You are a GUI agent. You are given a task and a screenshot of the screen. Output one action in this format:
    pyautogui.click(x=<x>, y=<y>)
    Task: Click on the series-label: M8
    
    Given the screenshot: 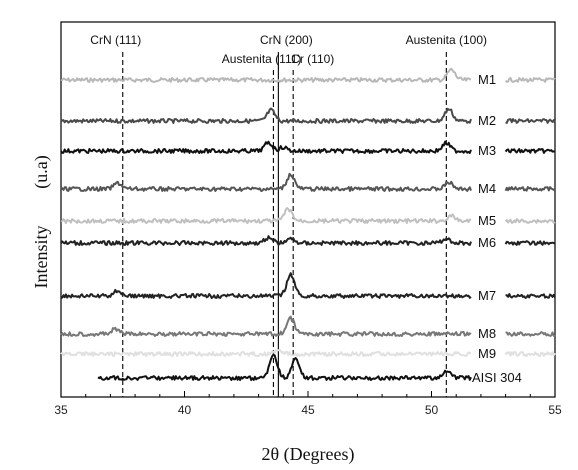 What is the action you would take?
    pyautogui.click(x=487, y=333)
    